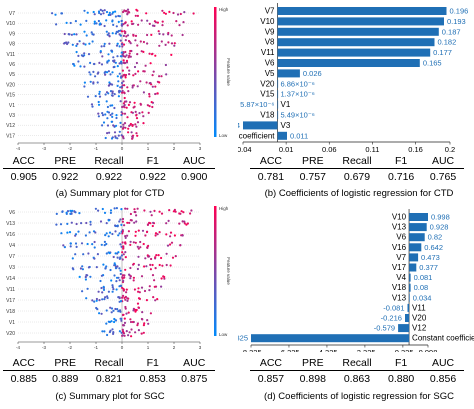 Image resolution: width=474 pixels, height=409 pixels. What do you see at coordinates (10, 235) in the screenshot?
I see `feature-label: V16` at bounding box center [10, 235].